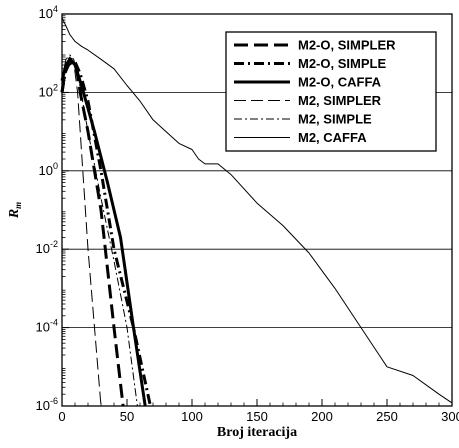 The image size is (459, 448). Describe the element at coordinates (47, 404) in the screenshot. I see `y-tick-label: 10⁻⁶` at that location.